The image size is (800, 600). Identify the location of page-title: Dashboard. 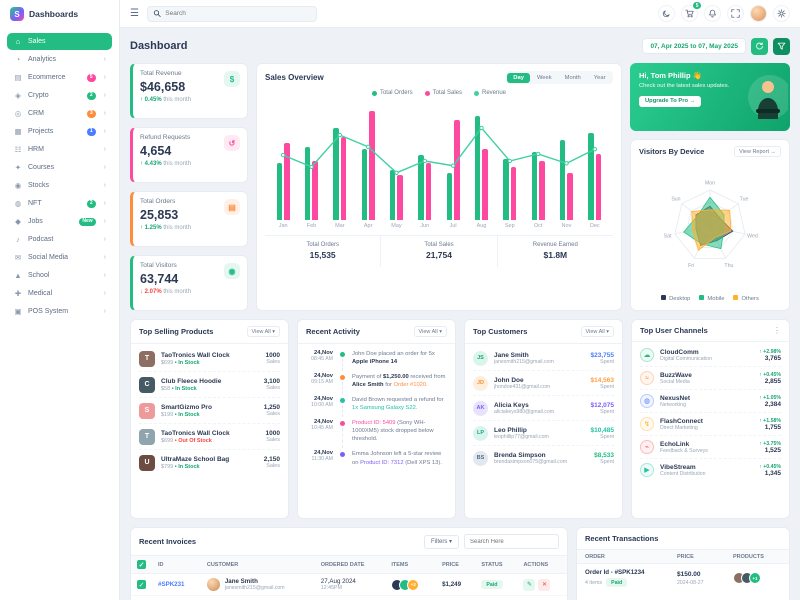
(159, 46).